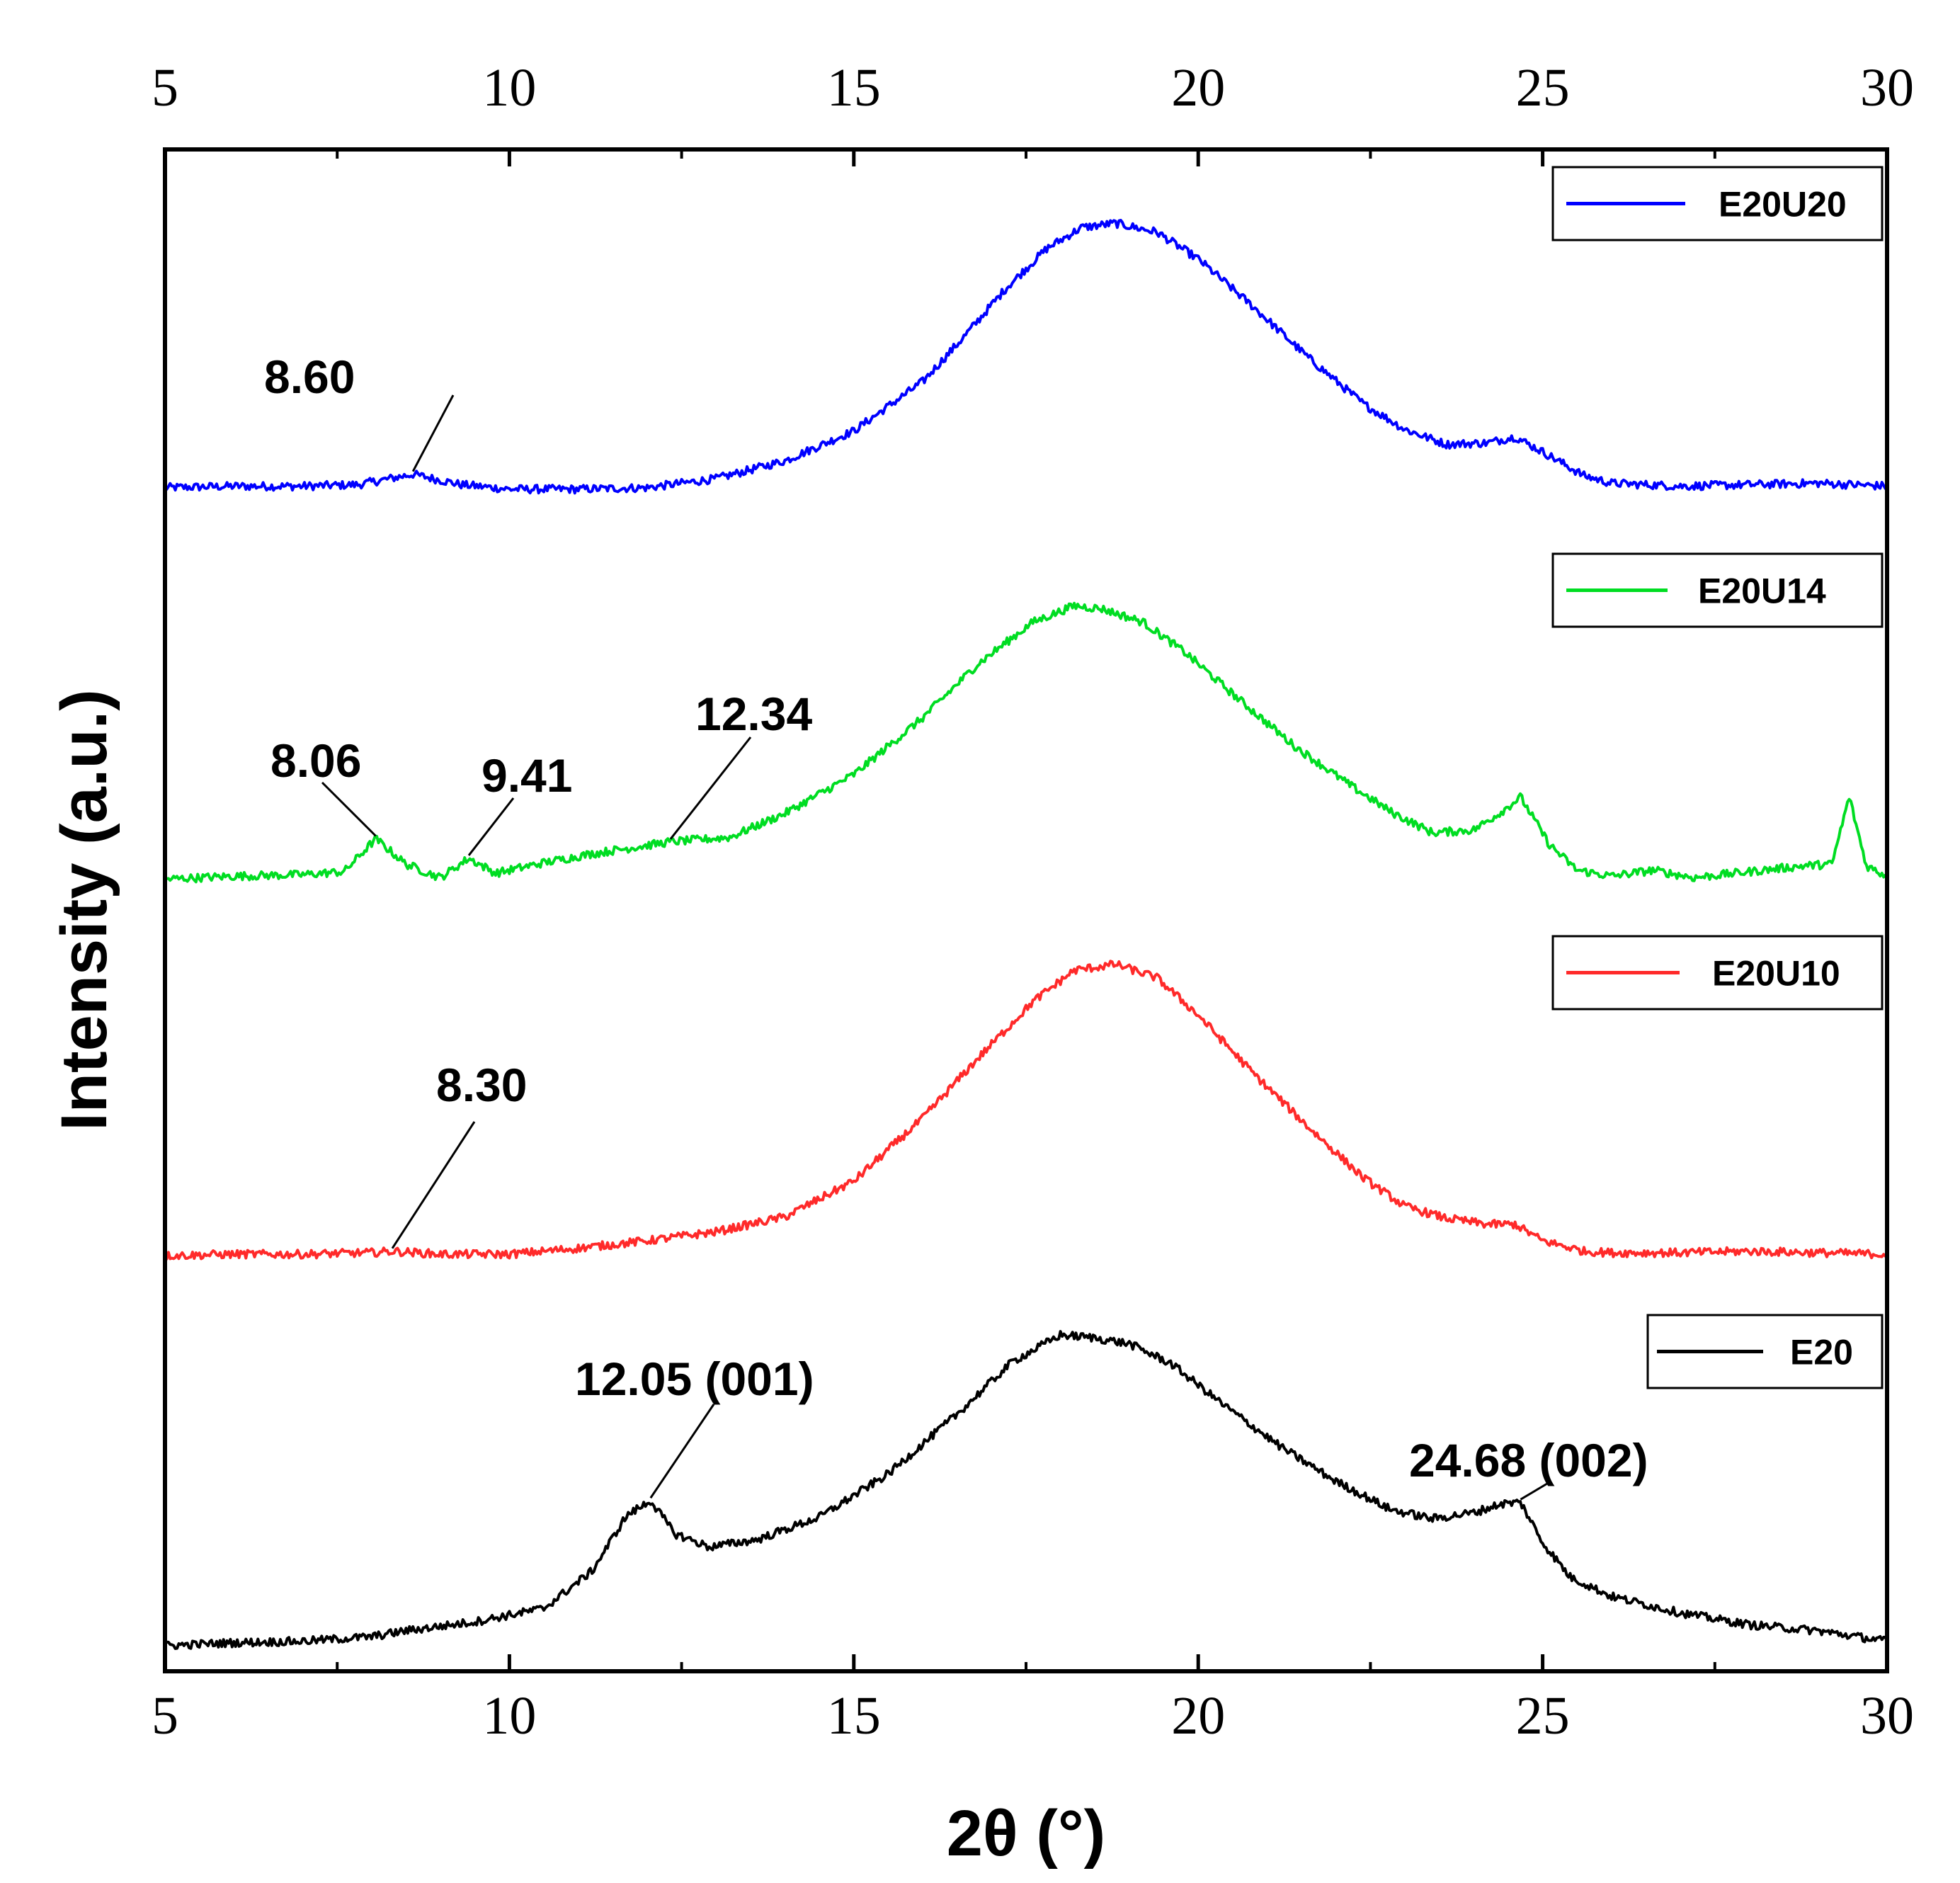 This screenshot has height=1883, width=1960. I want to click on annotation-label-12-05-001: 12.05 (001), so click(695, 1379).